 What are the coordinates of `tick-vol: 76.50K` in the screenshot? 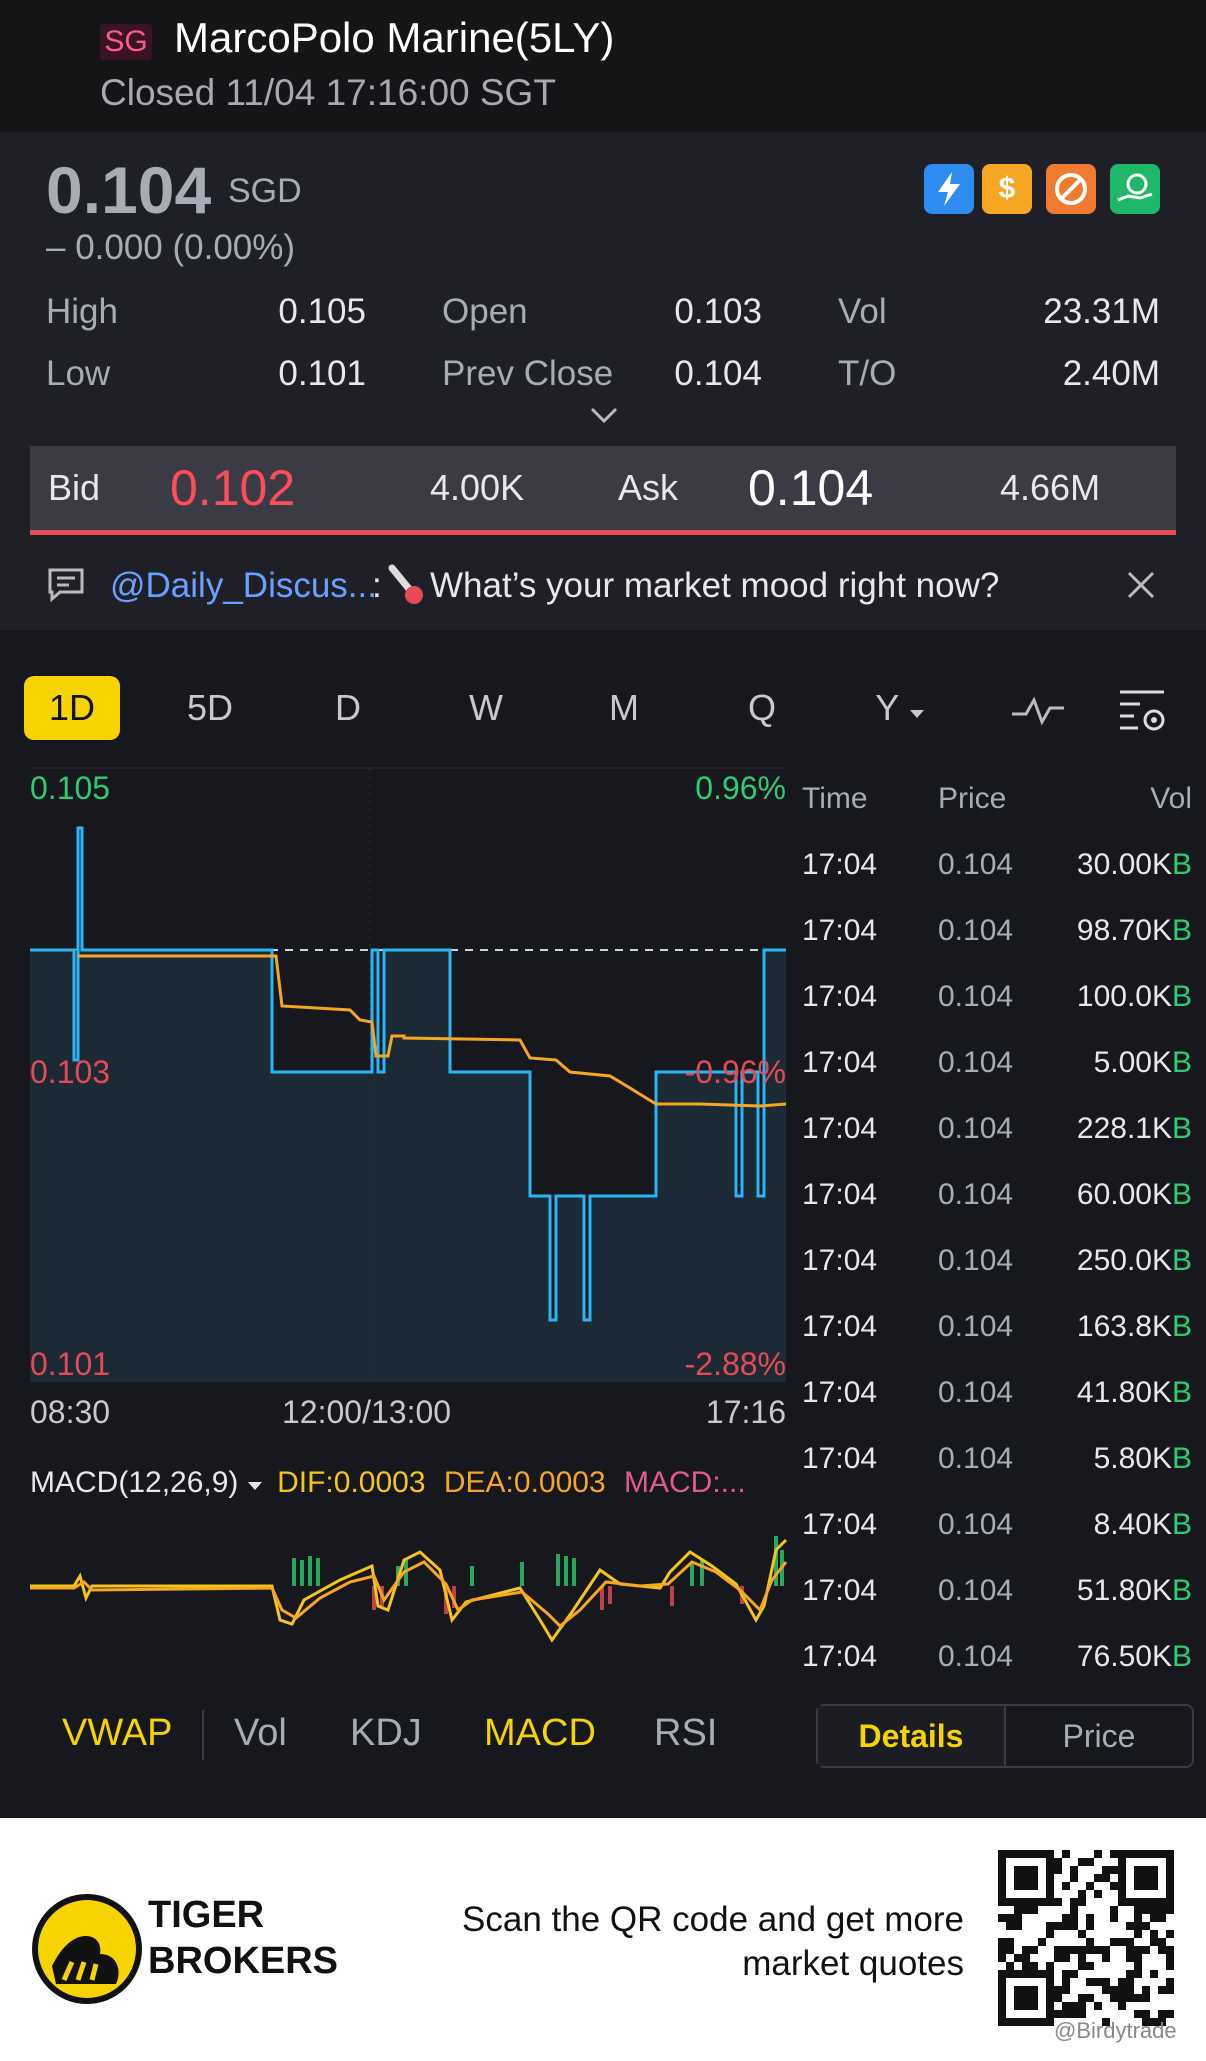 It's located at (1124, 1656).